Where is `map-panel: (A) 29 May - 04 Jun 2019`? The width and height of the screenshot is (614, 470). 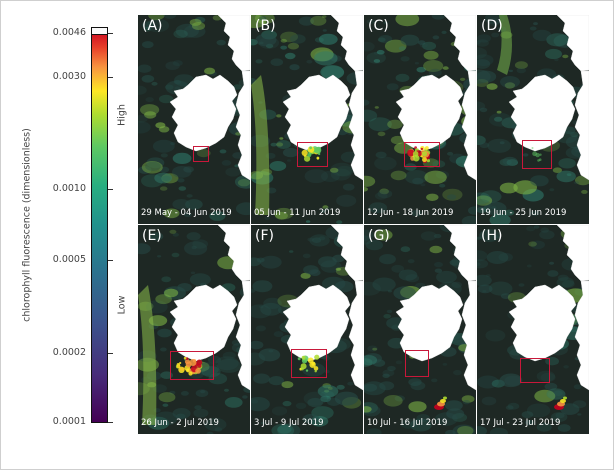 map-panel: (A) 29 May - 04 Jun 2019 is located at coordinates (194, 119).